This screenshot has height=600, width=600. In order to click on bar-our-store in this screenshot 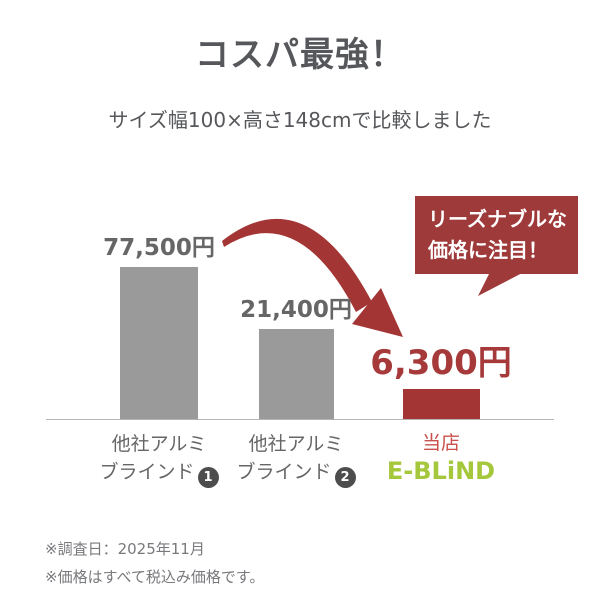, I will do `click(441, 404)`.